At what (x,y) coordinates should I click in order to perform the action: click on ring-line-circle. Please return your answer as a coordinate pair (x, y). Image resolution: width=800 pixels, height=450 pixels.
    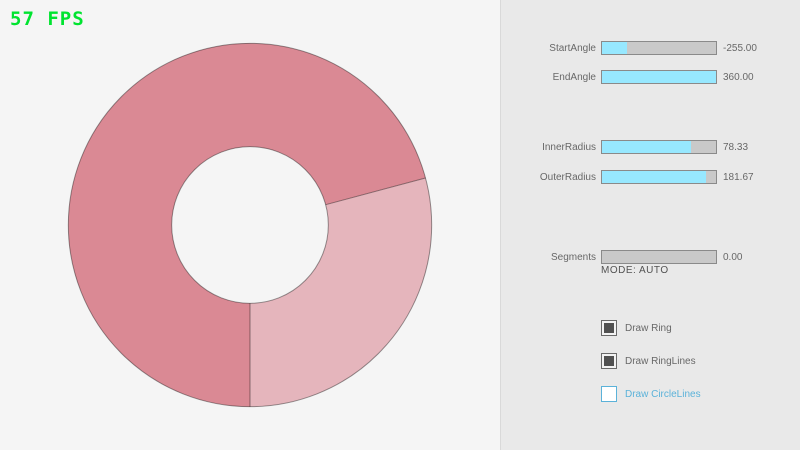
    Looking at the image, I should click on (250, 225).